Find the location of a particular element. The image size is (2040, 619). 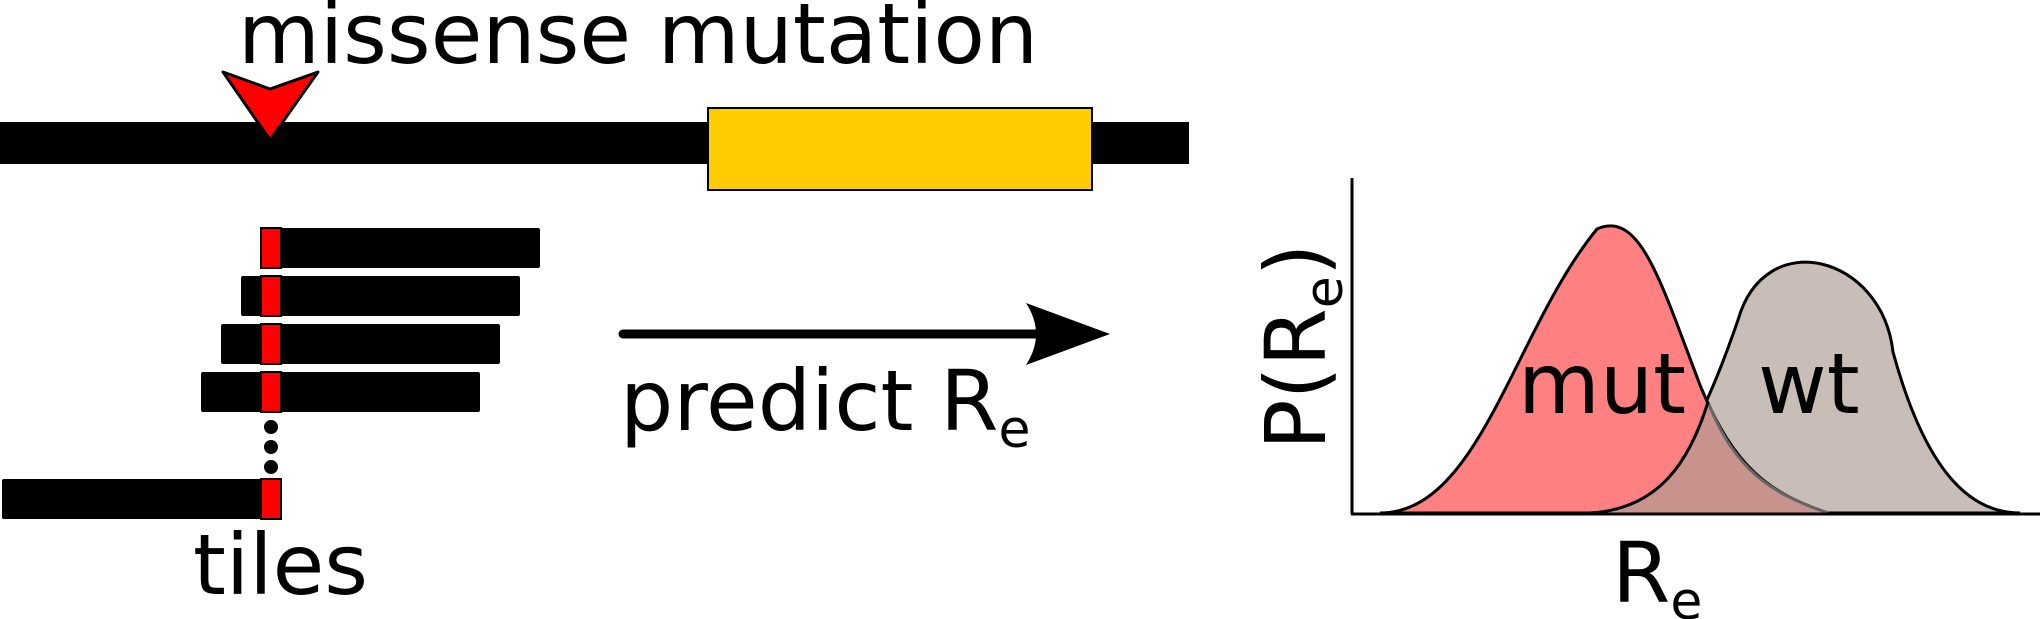

overlap-outline-wt is located at coordinates (1649, 458).